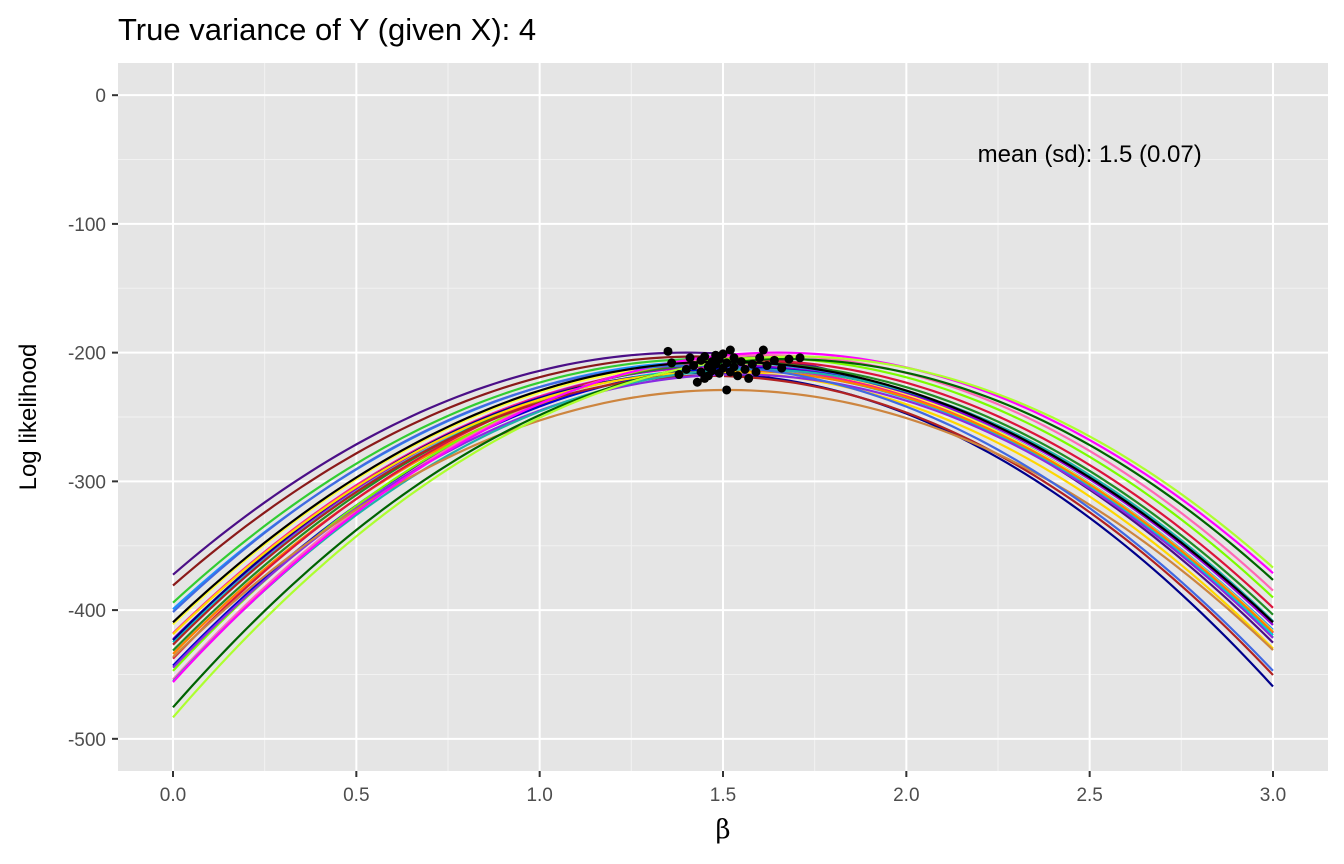 The width and height of the screenshot is (1344, 864). What do you see at coordinates (87, 225) in the screenshot?
I see `y-tick-label: -100` at bounding box center [87, 225].